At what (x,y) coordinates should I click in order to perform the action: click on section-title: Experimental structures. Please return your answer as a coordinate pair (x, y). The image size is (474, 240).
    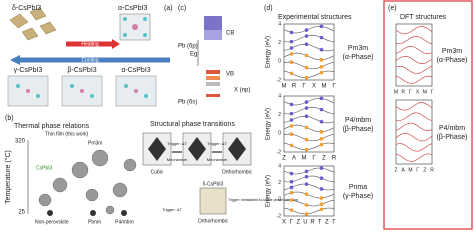
    Looking at the image, I should click on (315, 17).